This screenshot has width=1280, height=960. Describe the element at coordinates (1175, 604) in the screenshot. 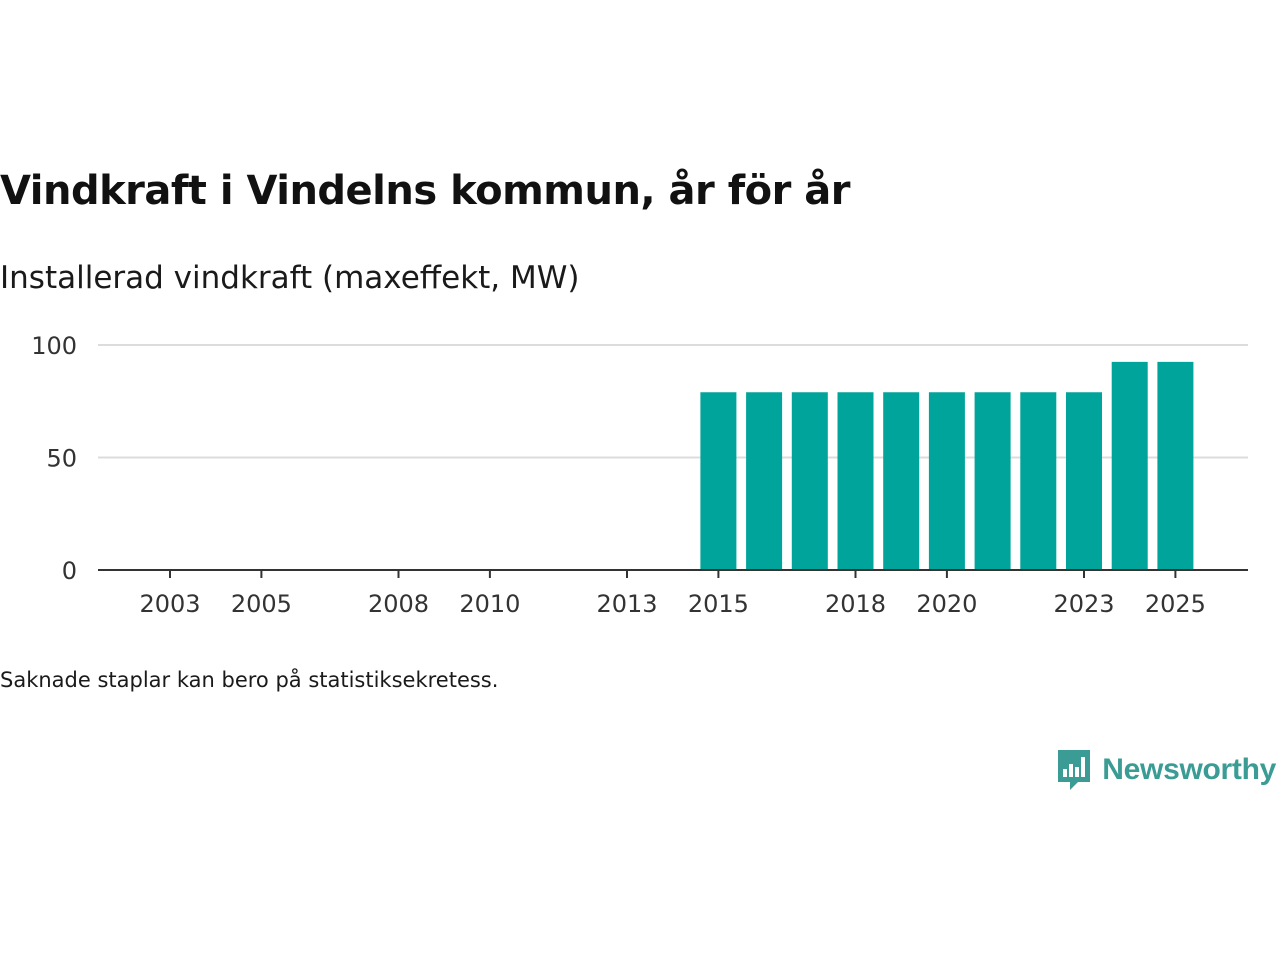

I see `x-tick-label: 2025` at that location.